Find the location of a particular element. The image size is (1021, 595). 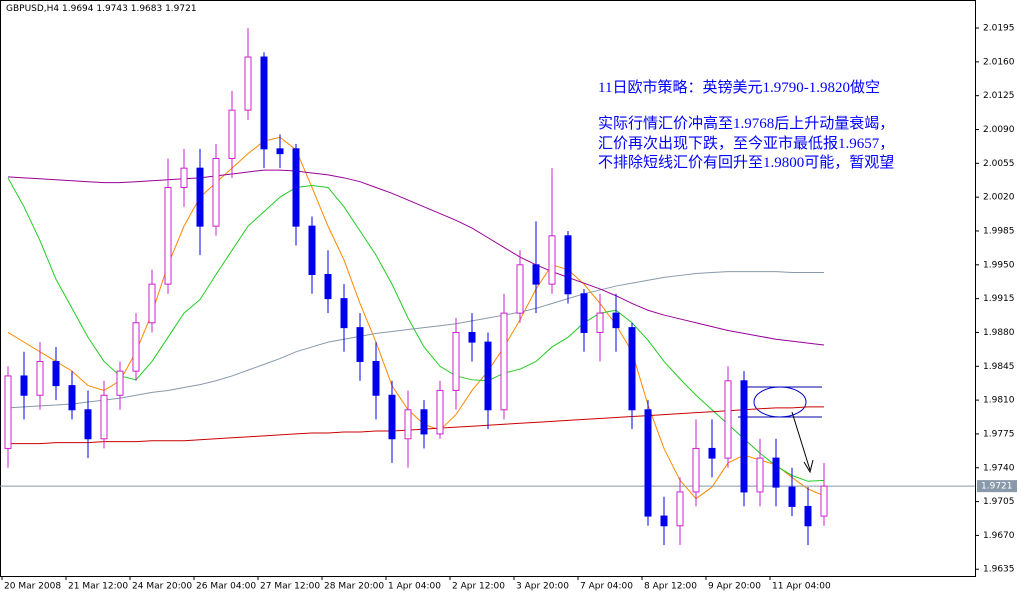

x-tick-label: 3 Apr 20:00 is located at coordinates (542, 587).